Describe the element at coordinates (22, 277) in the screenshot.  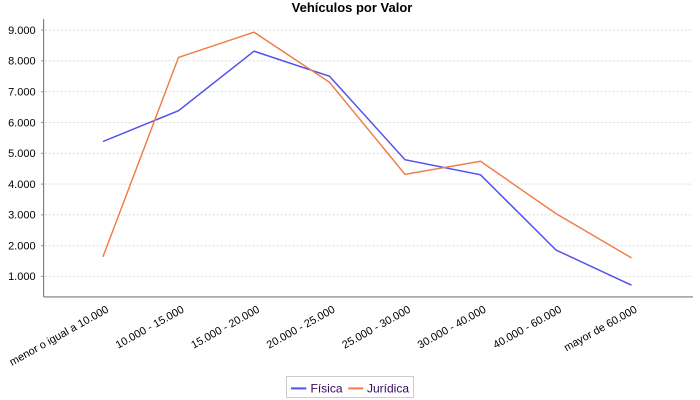
I see `svg-text: 1.000` at that location.